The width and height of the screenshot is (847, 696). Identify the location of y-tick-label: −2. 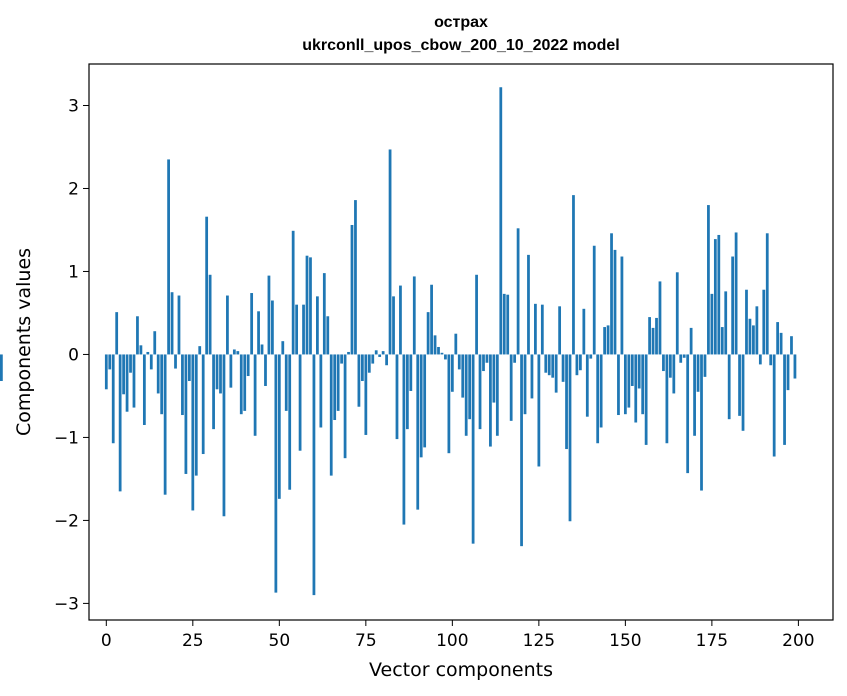
(66, 521).